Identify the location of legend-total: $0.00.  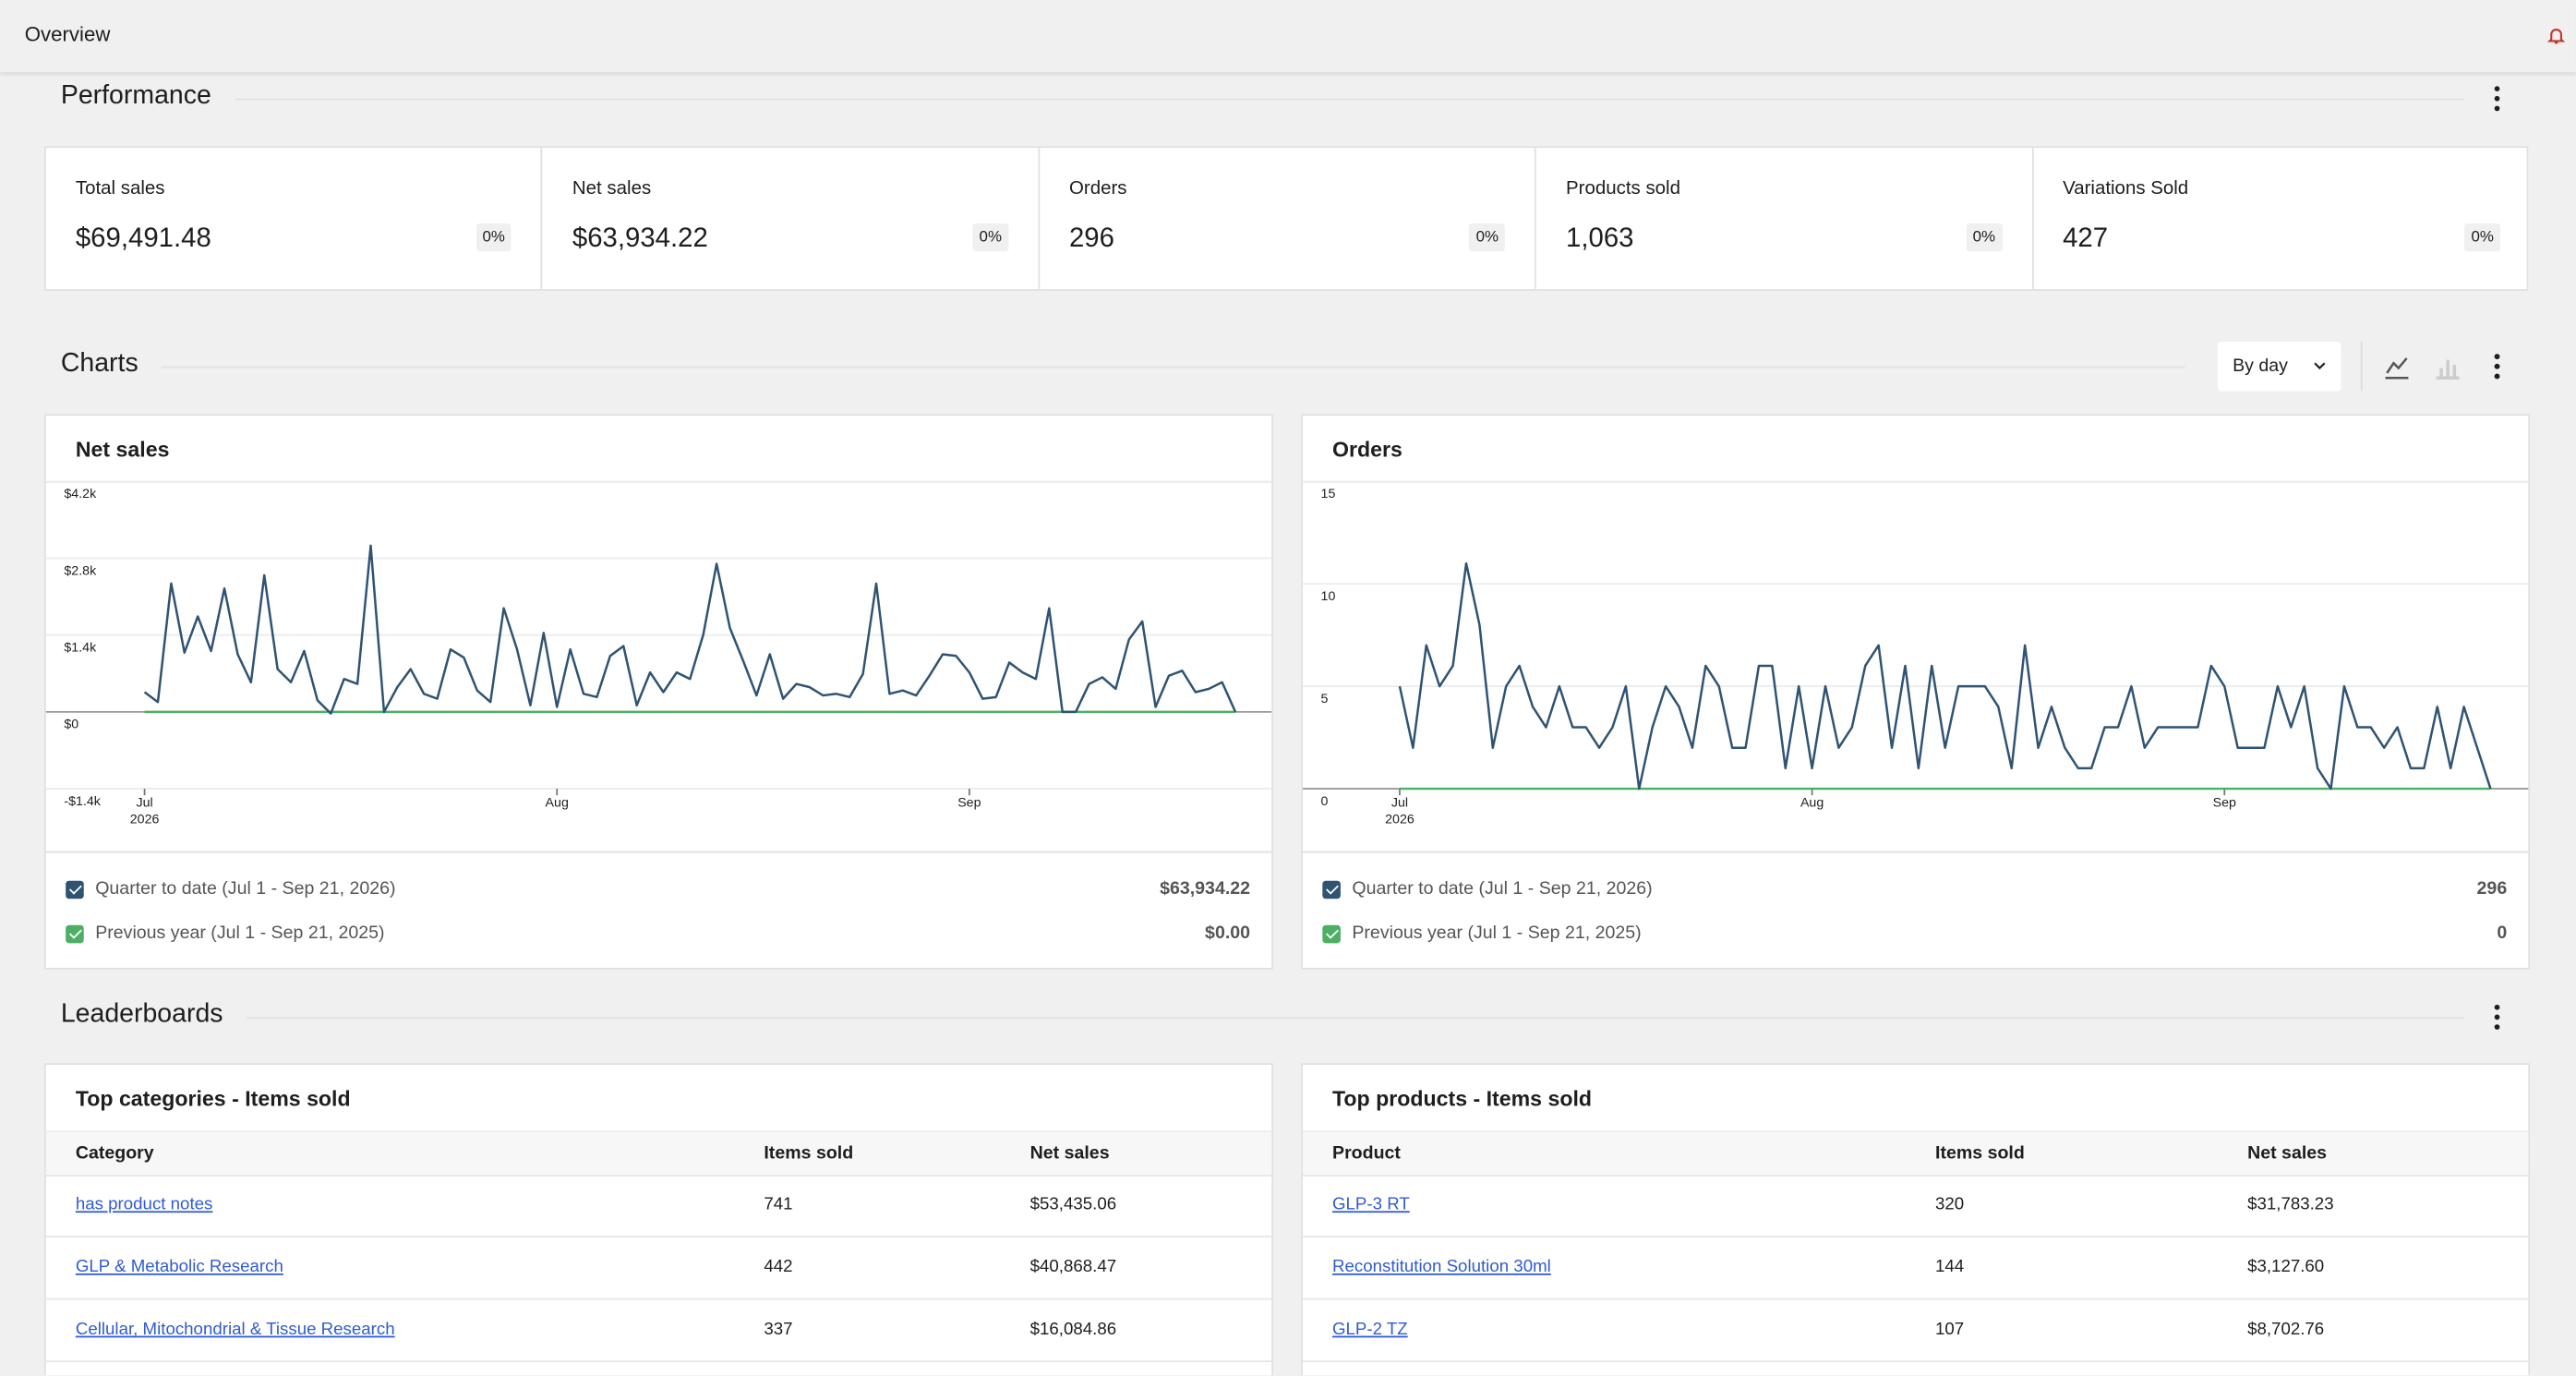
(1228, 933).